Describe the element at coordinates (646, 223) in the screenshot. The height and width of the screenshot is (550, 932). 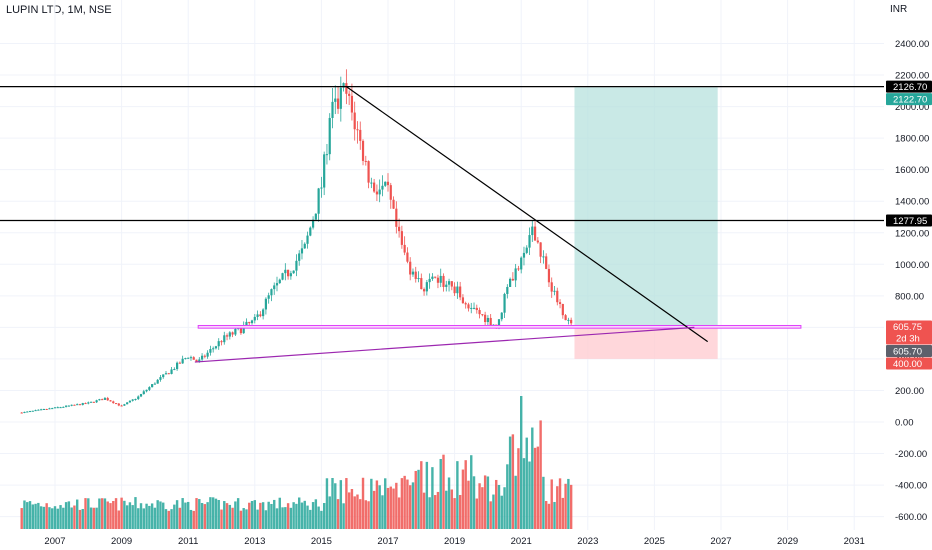
I see `position-zones` at that location.